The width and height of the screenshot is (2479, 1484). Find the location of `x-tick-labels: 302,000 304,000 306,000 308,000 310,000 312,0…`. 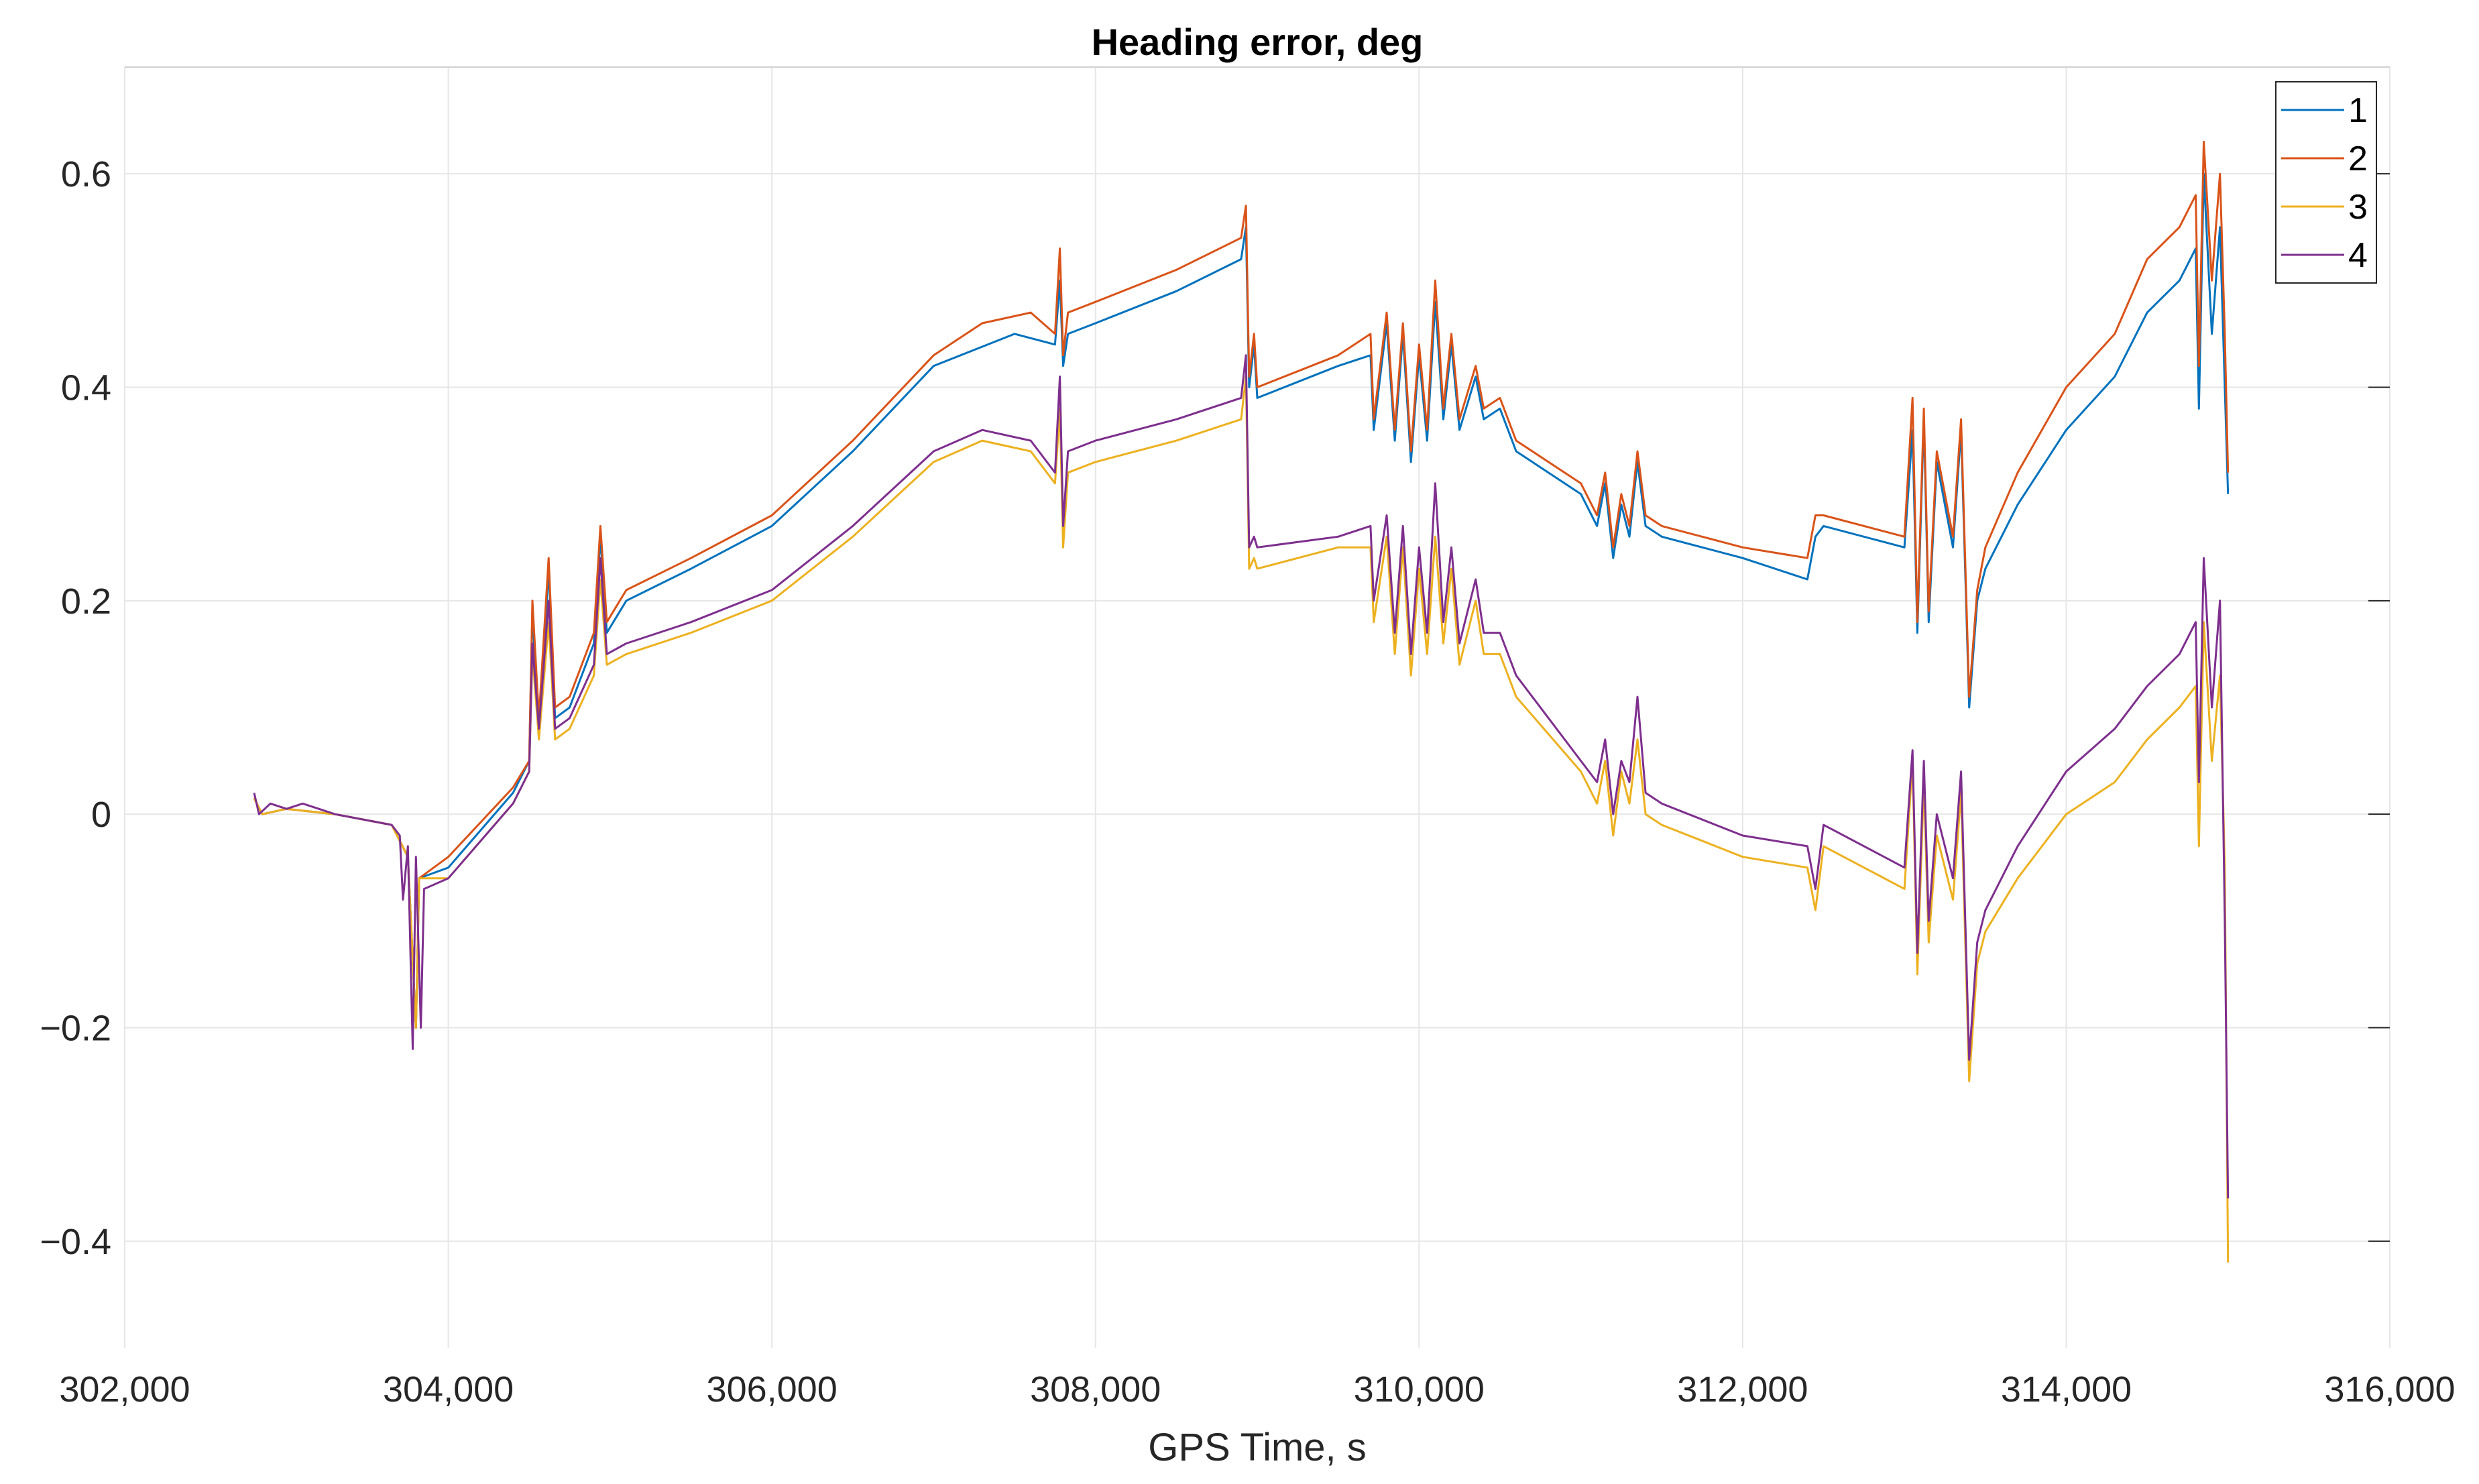

x-tick-labels: 302,000 304,000 306,000 308,000 310,000 312,0… is located at coordinates (1257, 1389).